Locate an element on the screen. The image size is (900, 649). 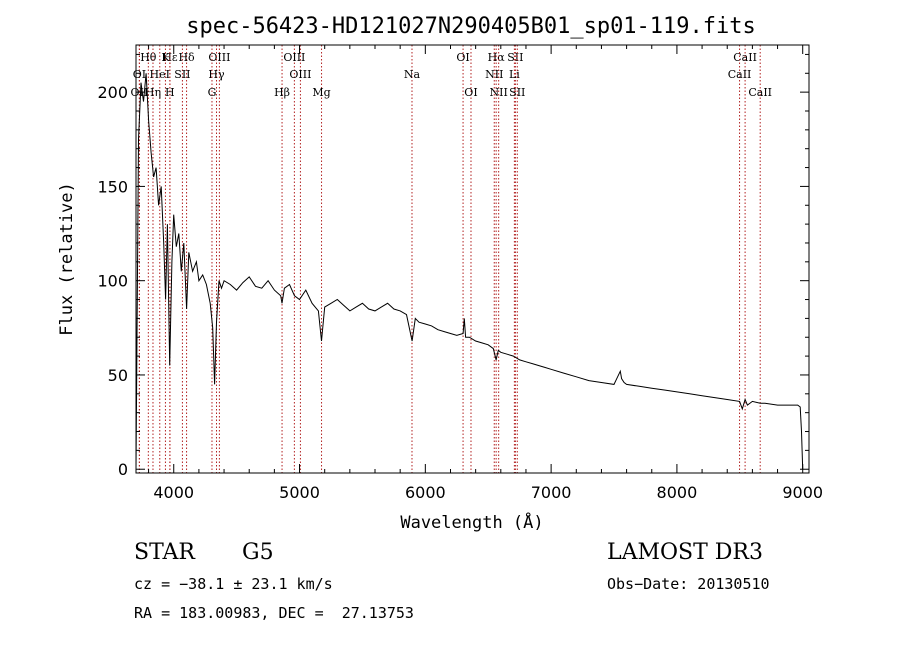
x-tick-label-5000: 5000 is located at coordinates (299, 492).